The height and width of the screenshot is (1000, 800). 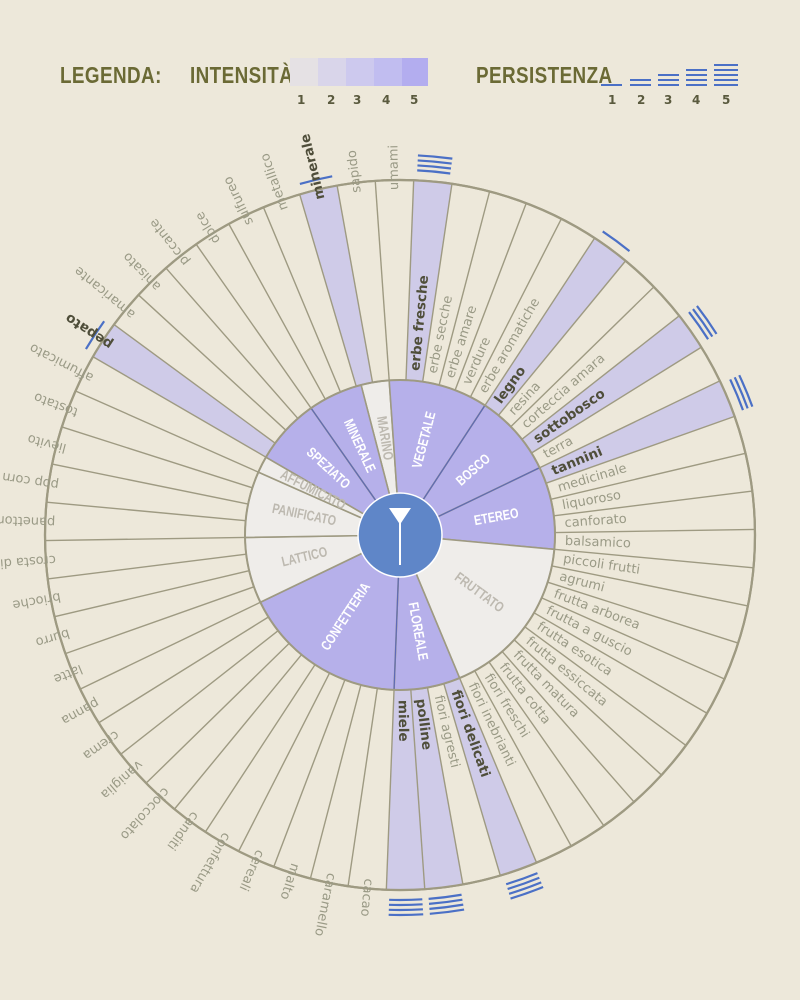 What do you see at coordinates (394, 167) in the screenshot?
I see `term-label: umami` at bounding box center [394, 167].